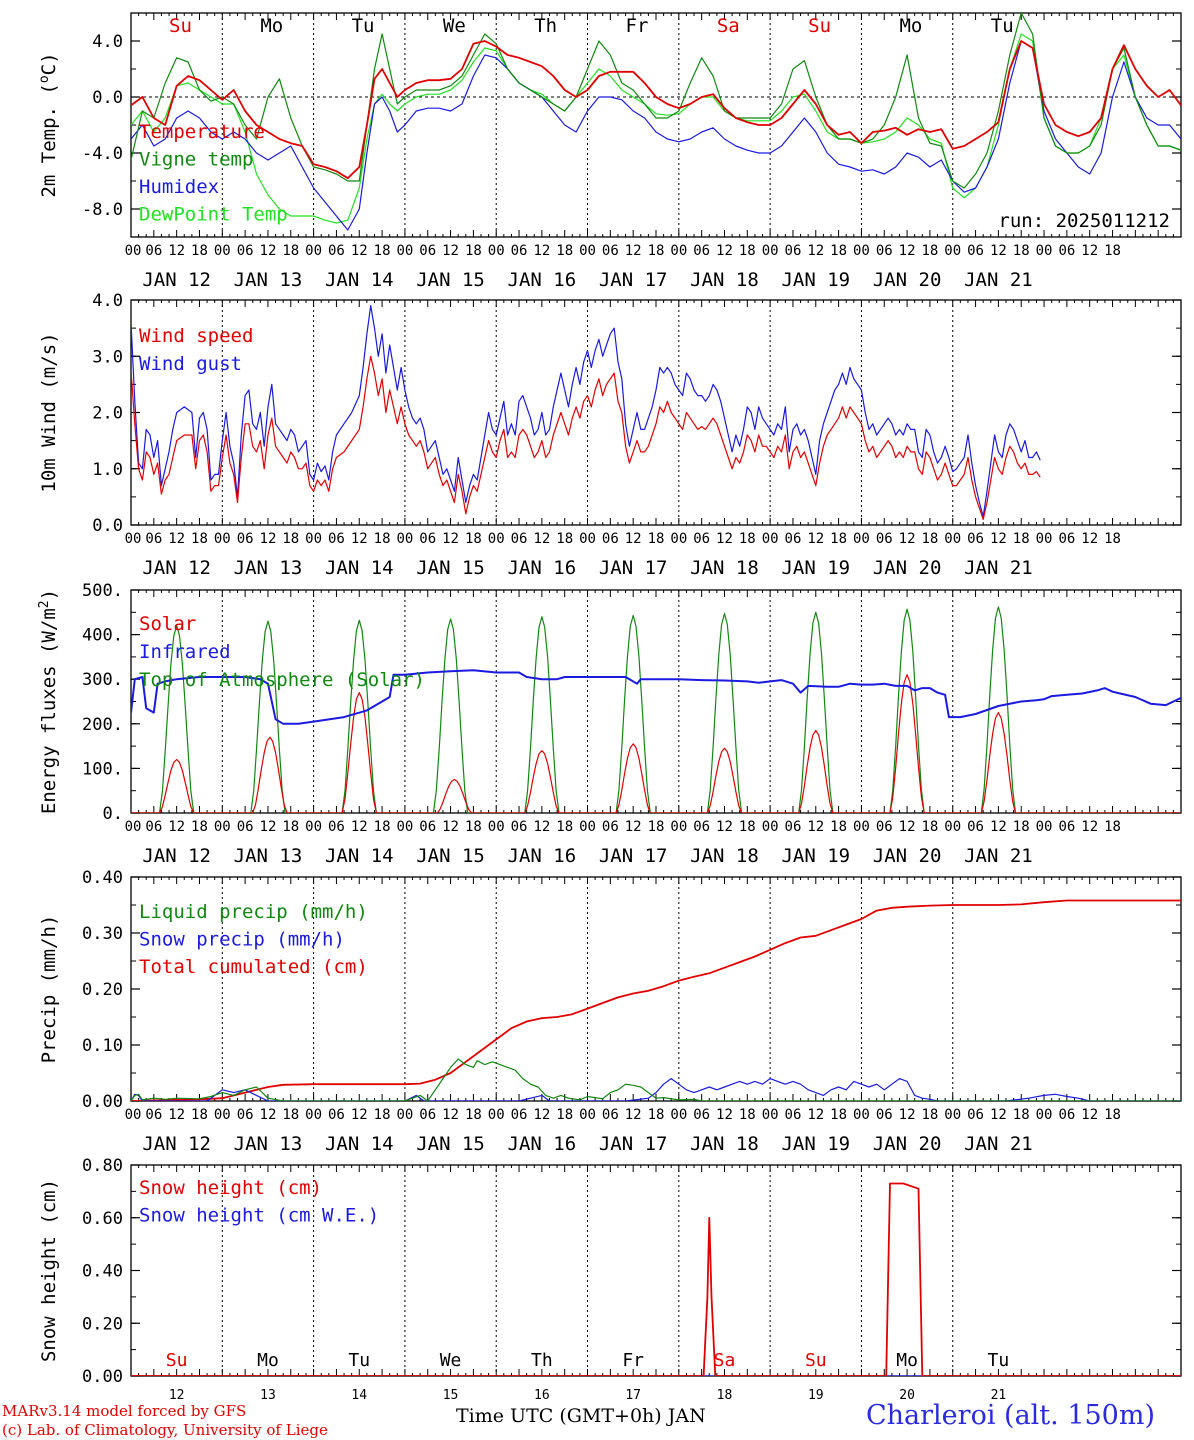  What do you see at coordinates (253, 912) in the screenshot?
I see `precip-legend-liquid-precip-mm-h-: Liquid precip (mm/h)` at bounding box center [253, 912].